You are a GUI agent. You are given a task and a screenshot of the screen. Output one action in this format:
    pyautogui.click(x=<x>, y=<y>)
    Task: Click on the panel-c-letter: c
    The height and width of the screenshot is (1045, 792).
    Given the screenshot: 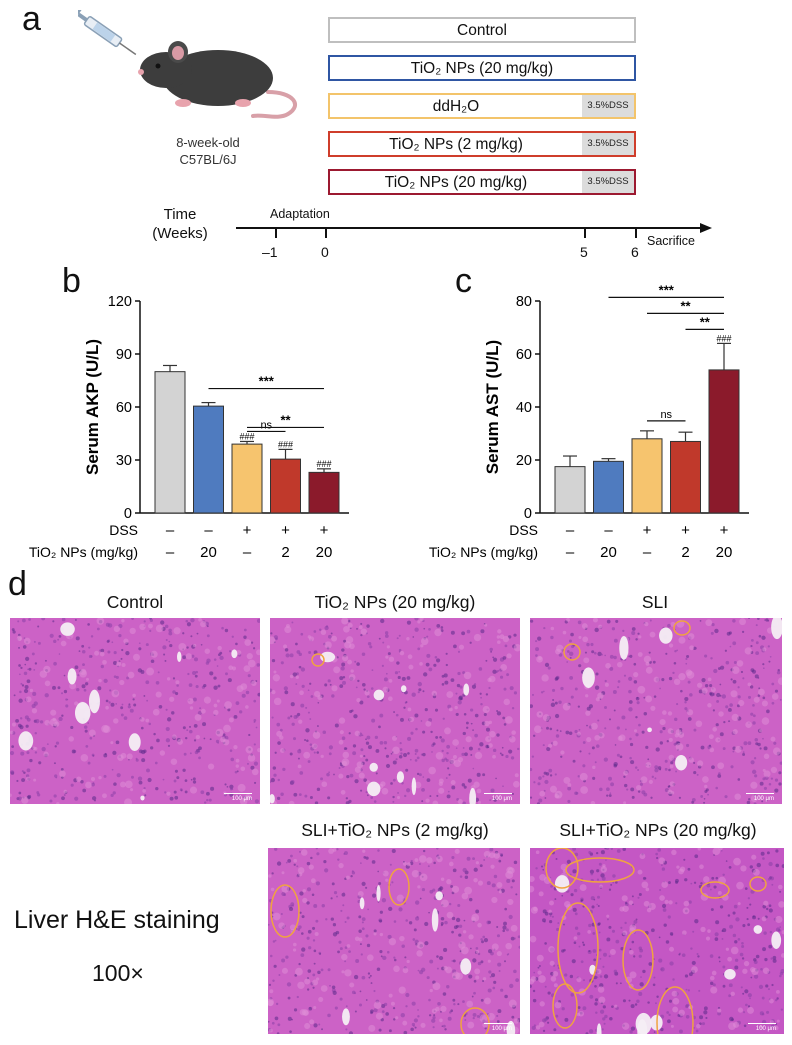 What is the action you would take?
    pyautogui.click(x=463, y=281)
    